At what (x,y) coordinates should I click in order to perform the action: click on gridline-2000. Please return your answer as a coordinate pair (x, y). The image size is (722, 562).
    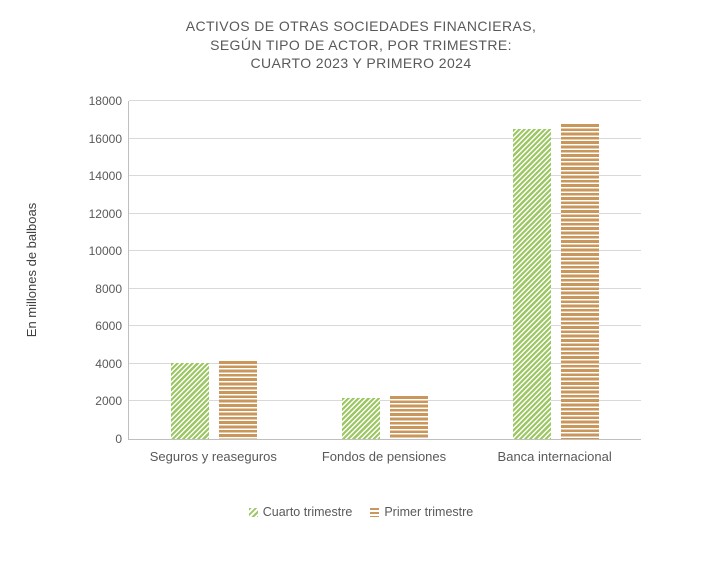
    Looking at the image, I should click on (385, 401).